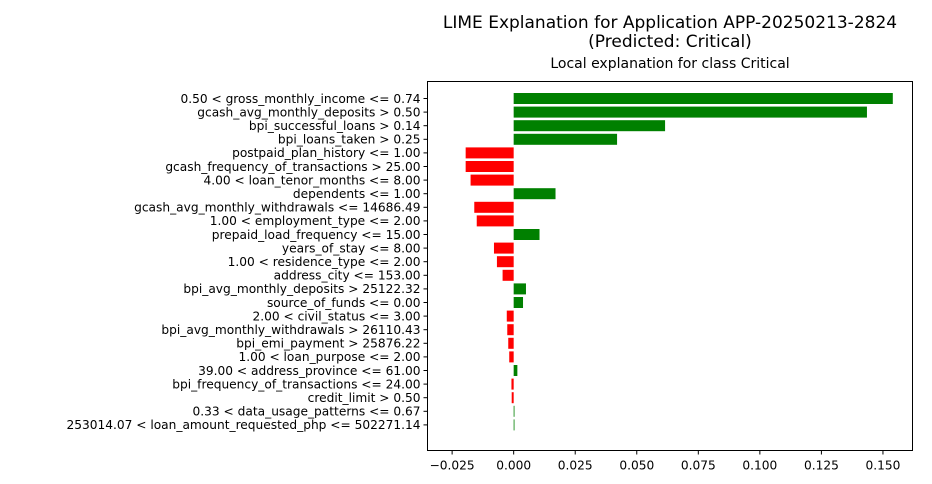 The image size is (932, 484). I want to click on y-tick-label: 2.00 < civil_status <= 3.00, so click(336, 316).